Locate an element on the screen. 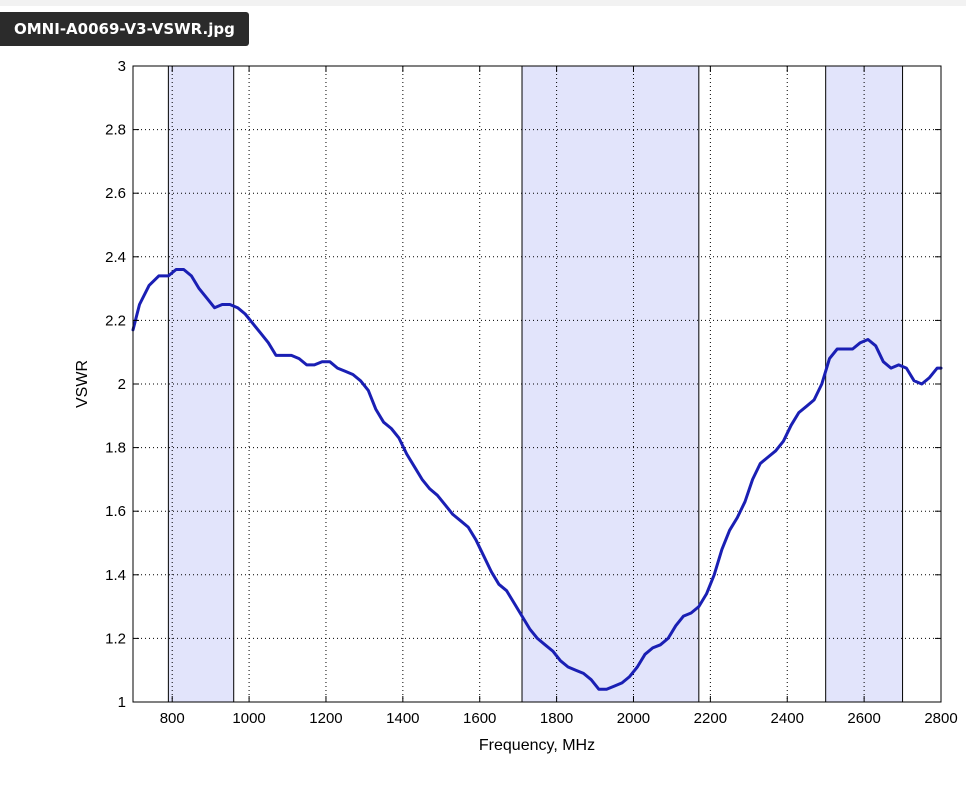 Image resolution: width=966 pixels, height=787 pixels. x-tick-label: 1200 is located at coordinates (325, 718).